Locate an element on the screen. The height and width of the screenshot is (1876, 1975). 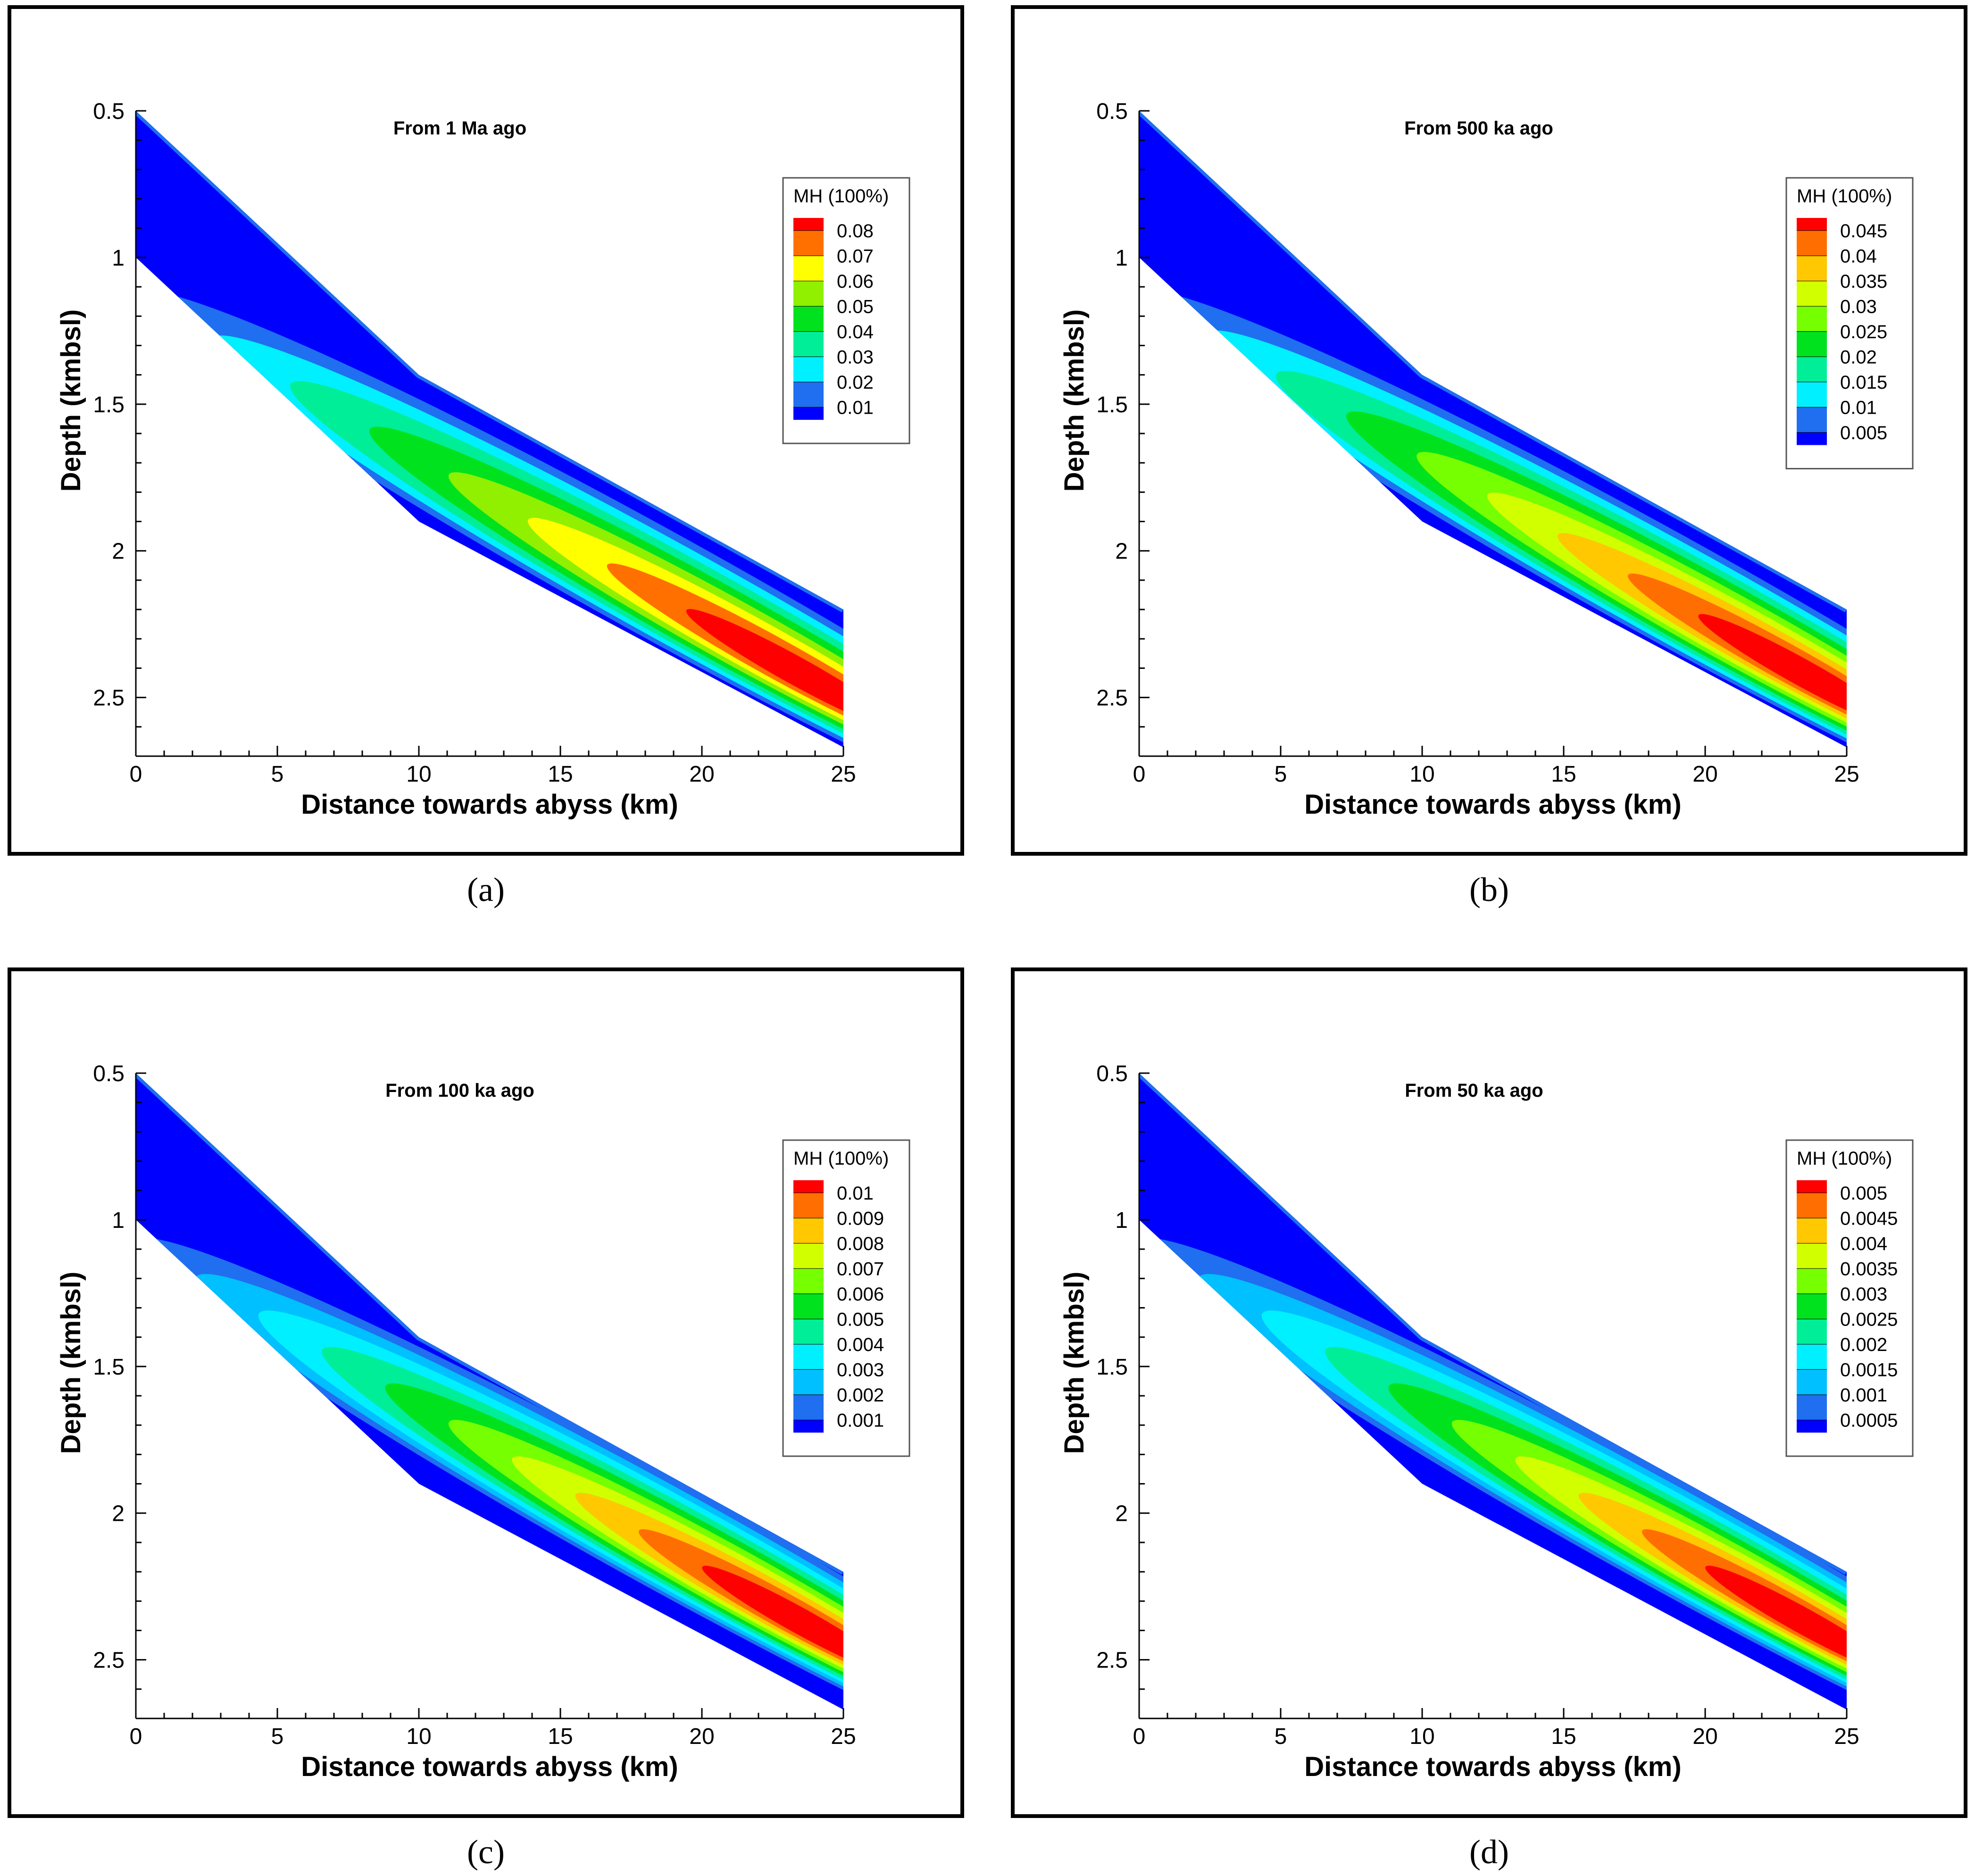
x-tick-label: 15 is located at coordinates (1564, 1737).